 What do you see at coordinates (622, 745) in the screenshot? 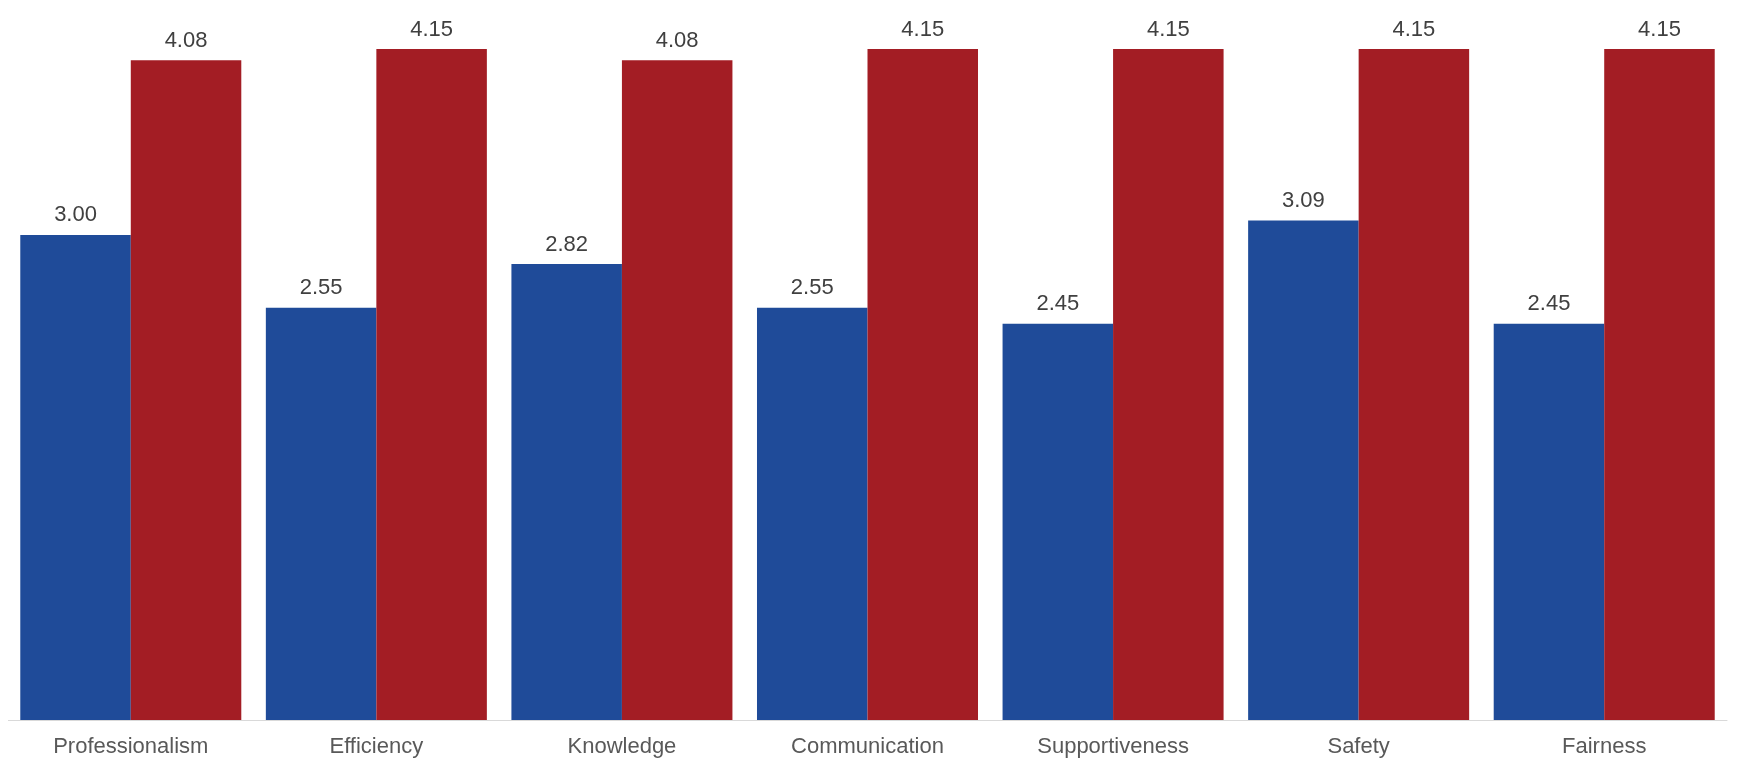
I see `x-tick-label: Knowledge` at bounding box center [622, 745].